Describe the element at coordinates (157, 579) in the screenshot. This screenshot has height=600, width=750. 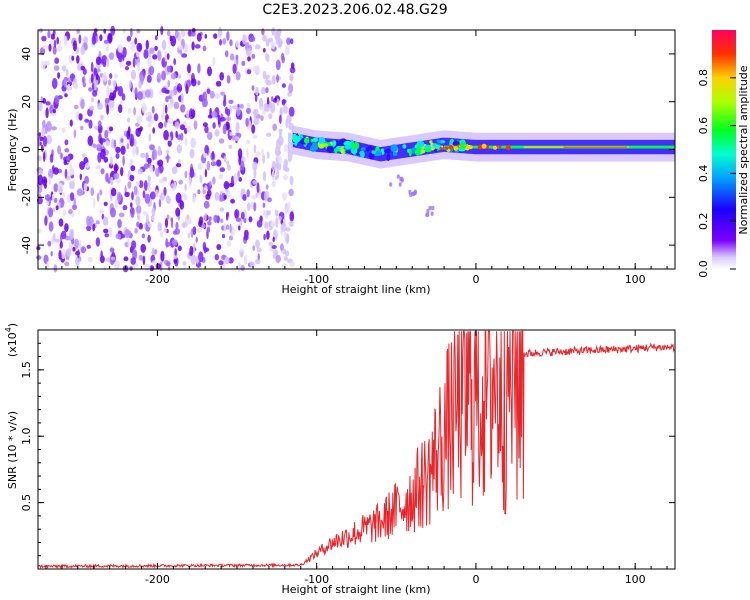
I see `snr-x-tick-label: -200` at that location.